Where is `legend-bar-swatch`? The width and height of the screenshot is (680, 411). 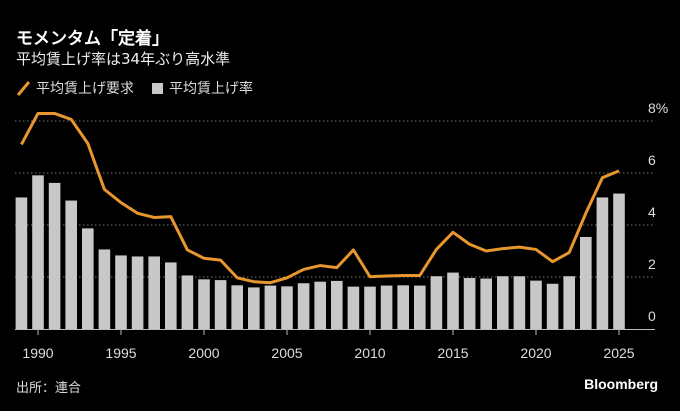 legend-bar-swatch is located at coordinates (157, 88).